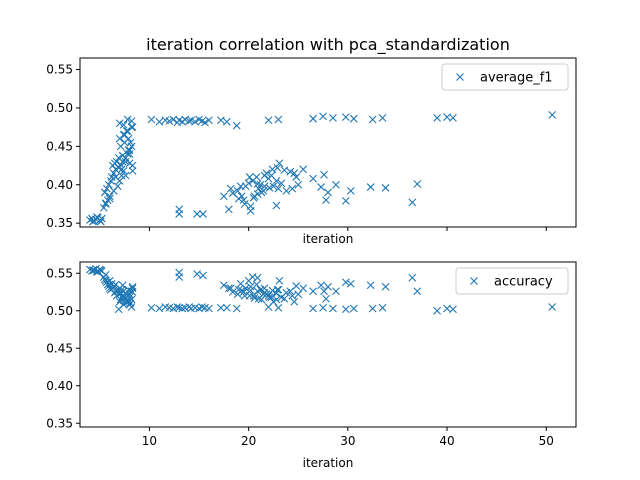  Describe the element at coordinates (328, 239) in the screenshot. I see `x-axis-label: iteration` at that location.